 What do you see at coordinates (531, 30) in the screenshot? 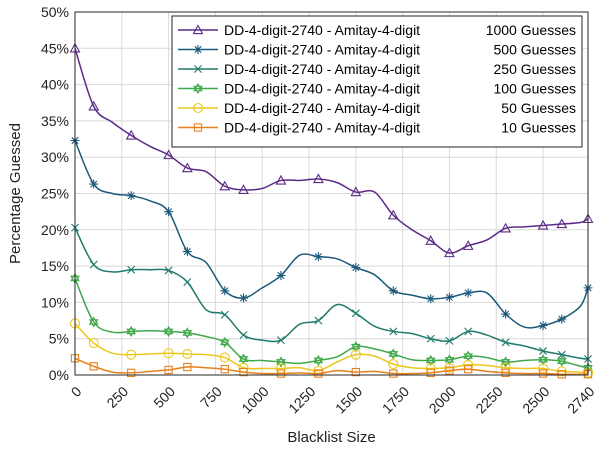
I see `legend-guesses-label: 1000 Guesses` at bounding box center [531, 30].